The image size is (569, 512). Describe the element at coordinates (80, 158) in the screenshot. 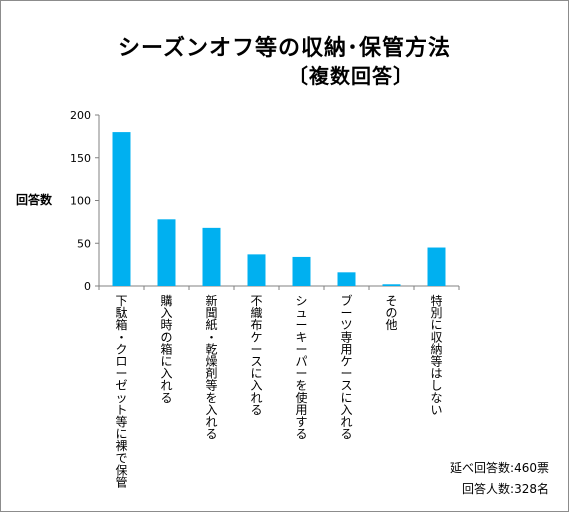

I see `y-tick-label: 150` at that location.